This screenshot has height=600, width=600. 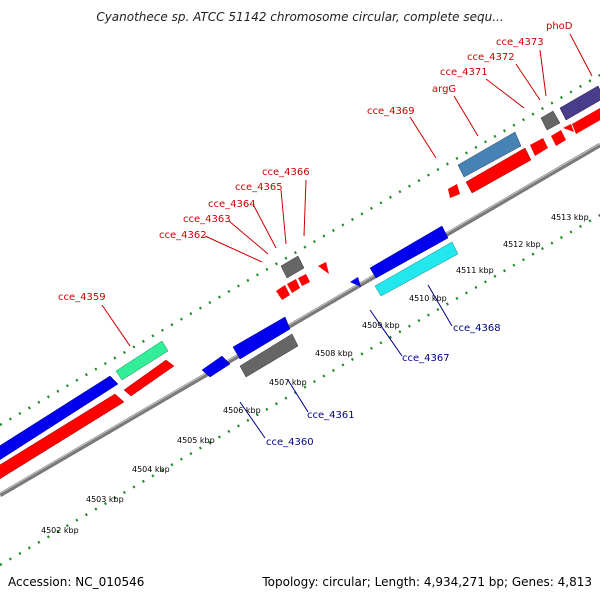 What do you see at coordinates (242, 410) in the screenshot?
I see `tick-label: 4506 kbp` at bounding box center [242, 410].